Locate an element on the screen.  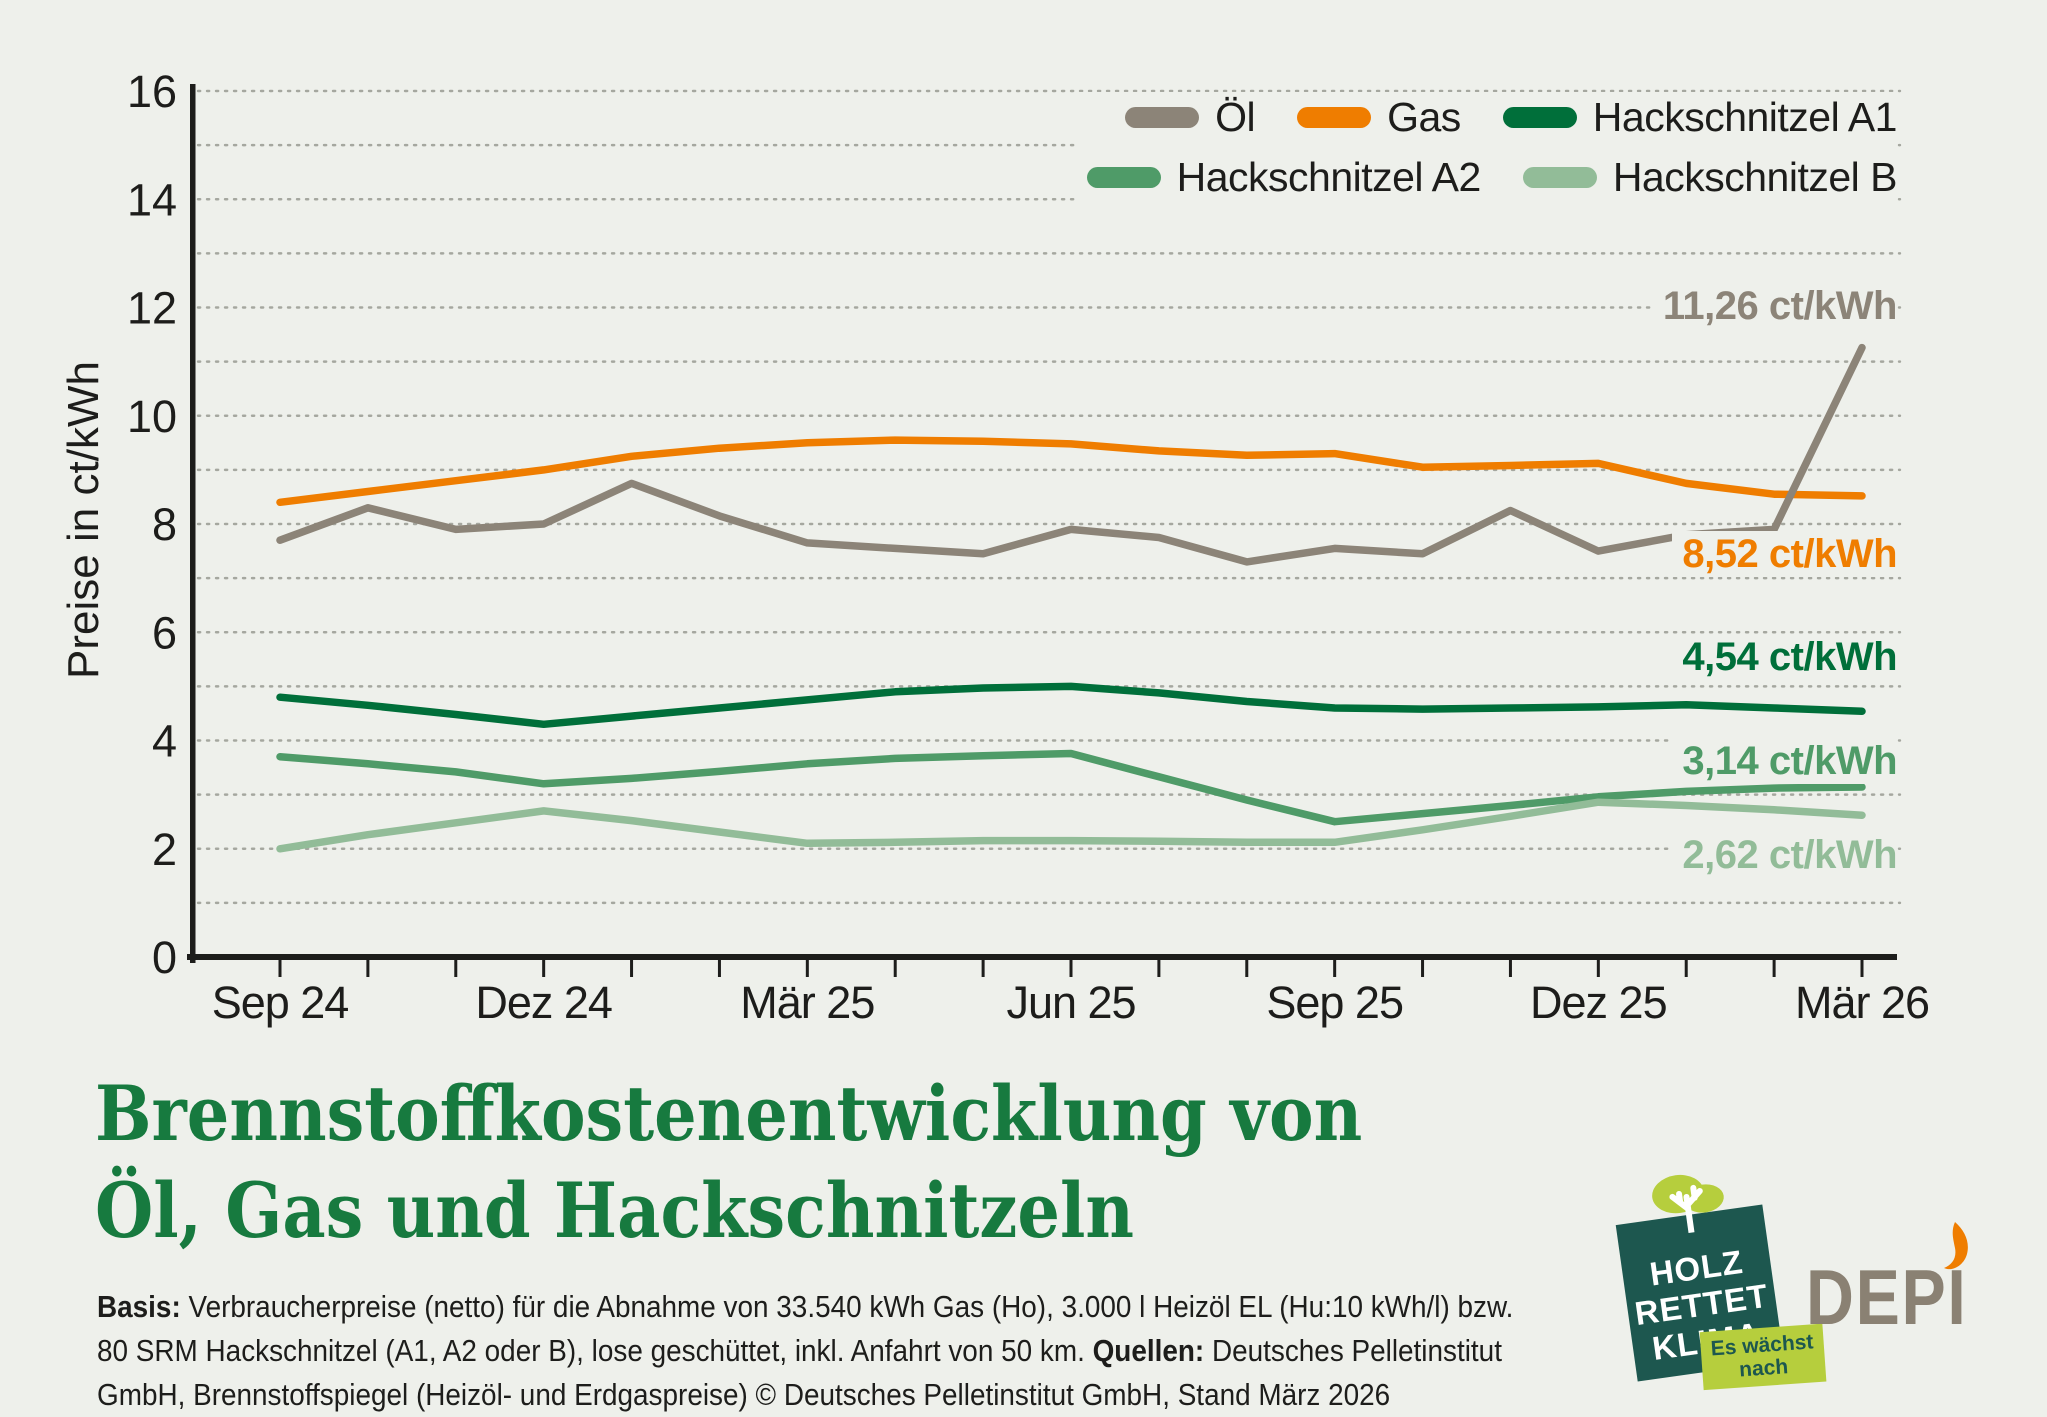
x-axis-label: Sep 24 is located at coordinates (280, 1002).